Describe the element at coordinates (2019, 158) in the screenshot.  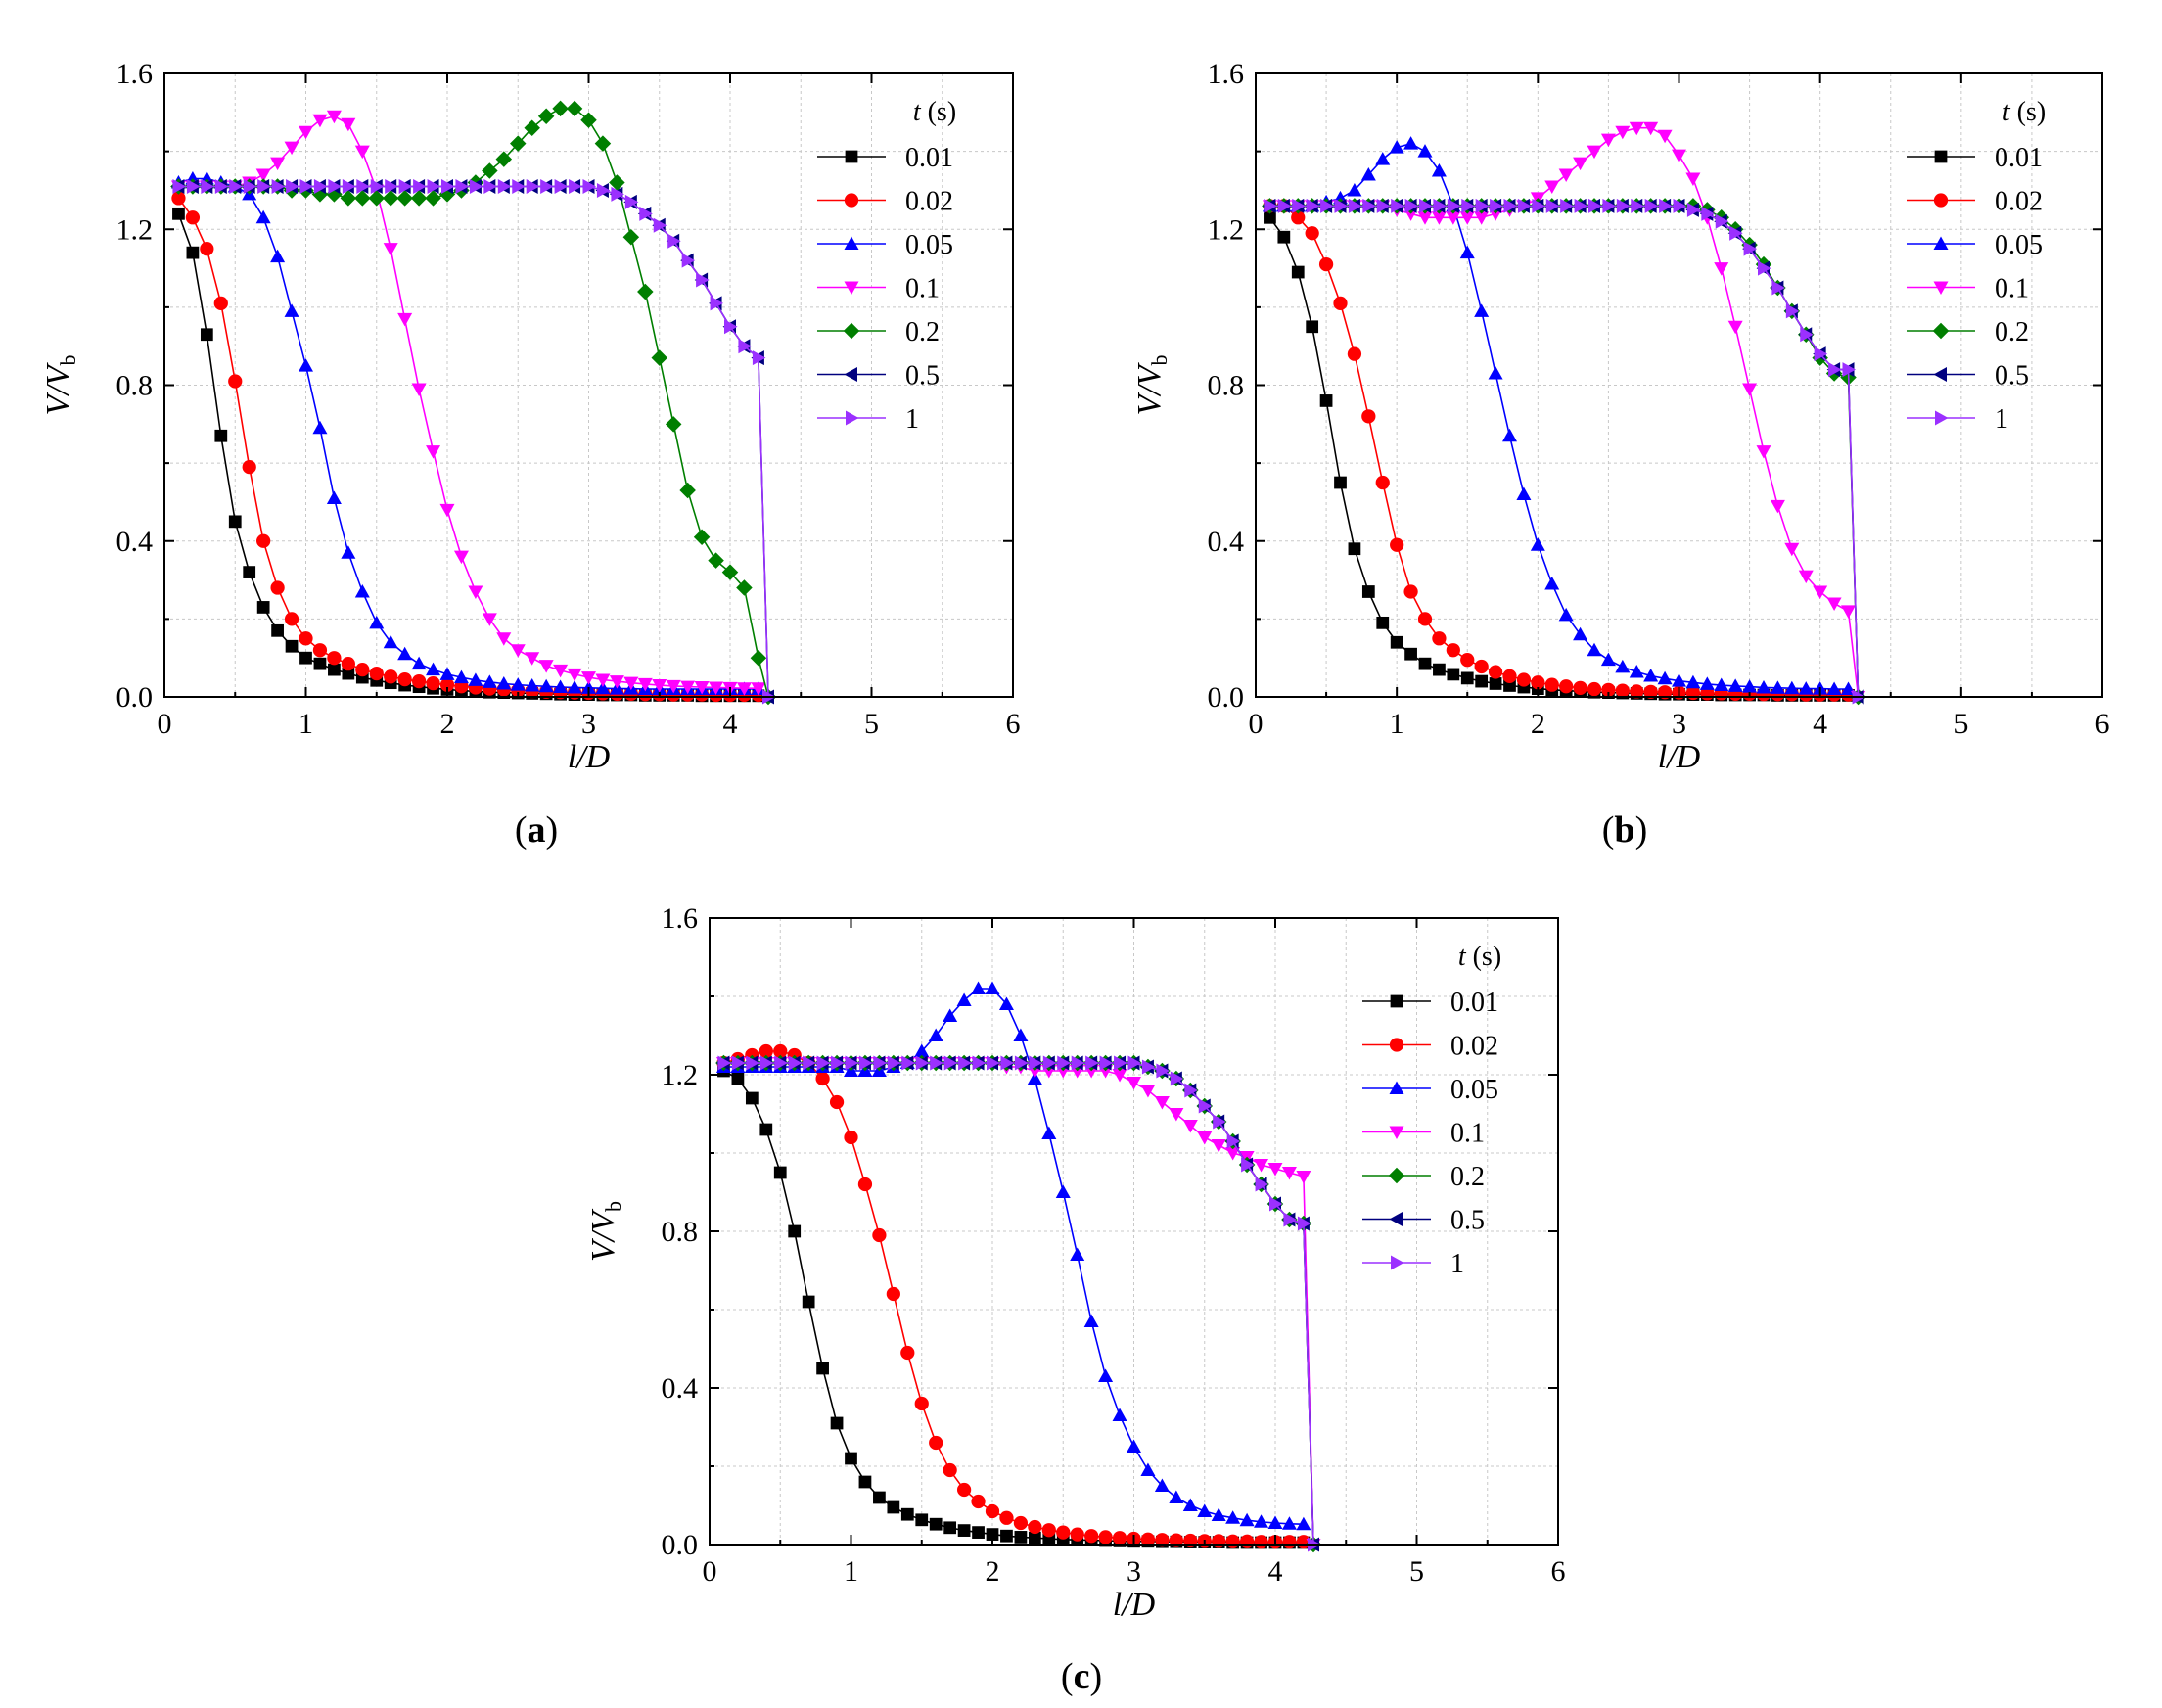
I see `legend-label: 0.01` at that location.